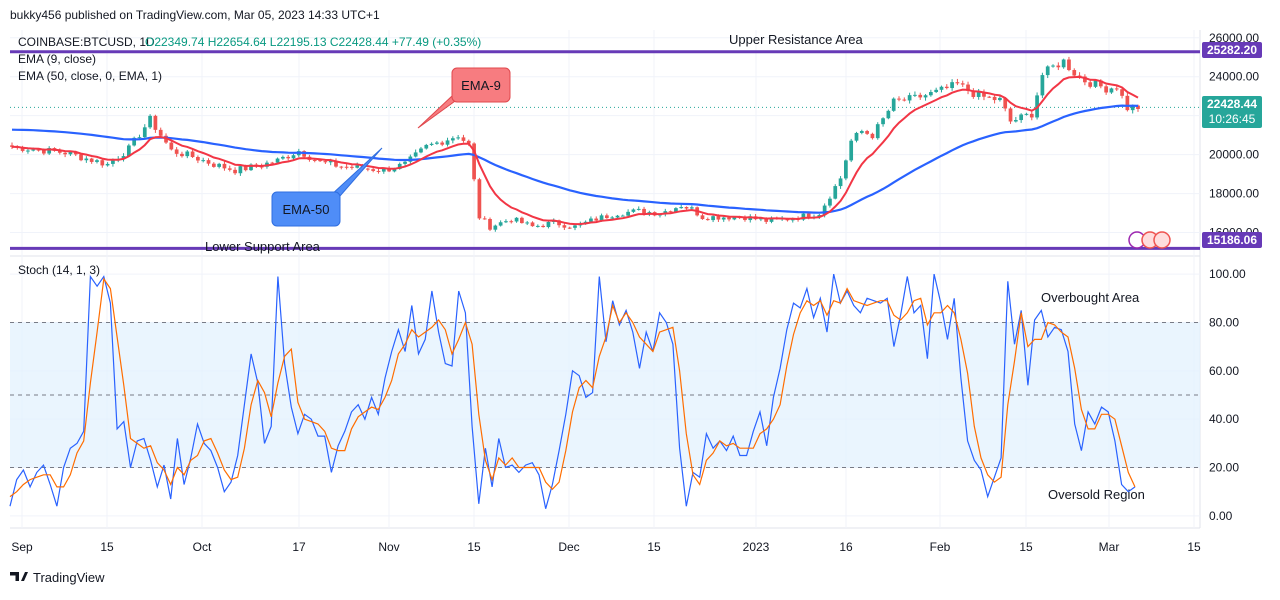 Image resolution: width=1280 pixels, height=600 pixels. What do you see at coordinates (481, 85) in the screenshot?
I see `ema9-callout-text: EMA-9` at bounding box center [481, 85].